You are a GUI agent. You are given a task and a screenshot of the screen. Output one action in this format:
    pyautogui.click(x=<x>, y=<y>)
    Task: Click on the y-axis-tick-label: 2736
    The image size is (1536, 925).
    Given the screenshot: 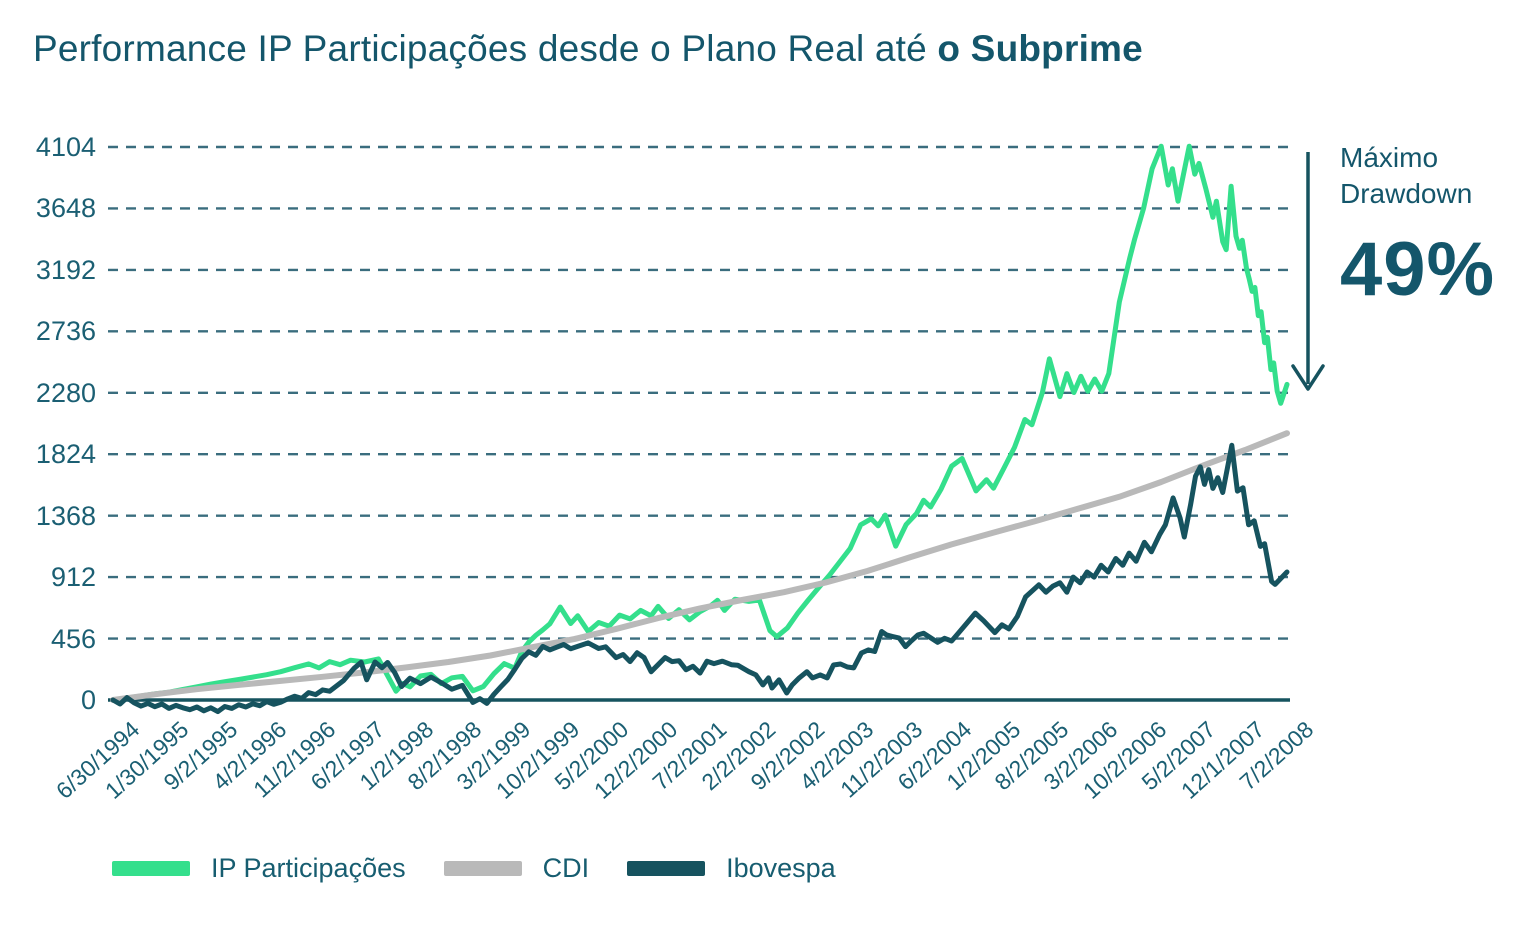 What is the action you would take?
    pyautogui.click(x=65, y=331)
    